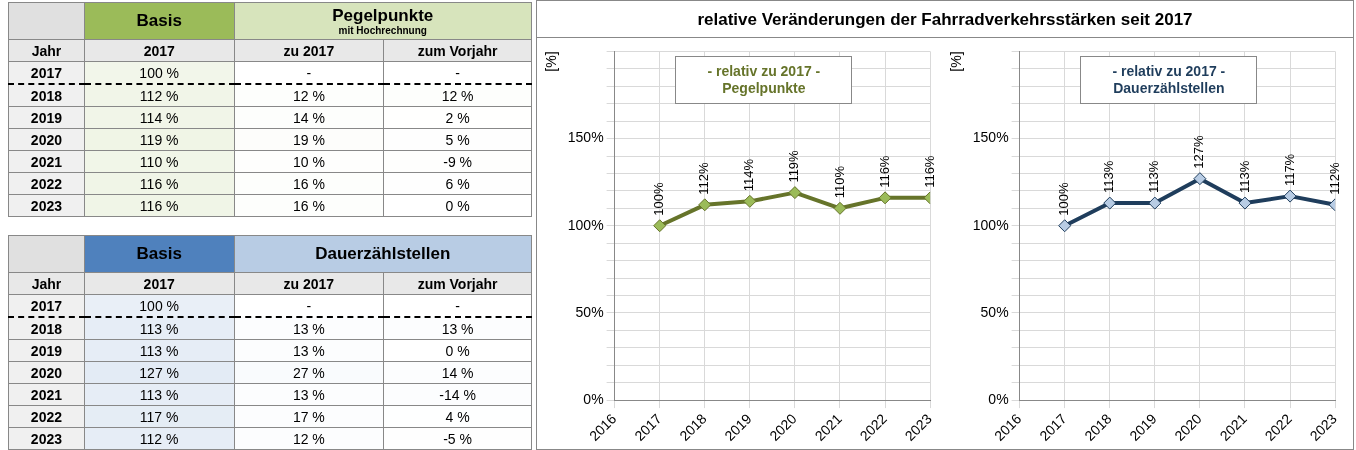 Image resolution: width=1356 pixels, height=450 pixels. I want to click on data-label: 117 %, so click(159, 416).